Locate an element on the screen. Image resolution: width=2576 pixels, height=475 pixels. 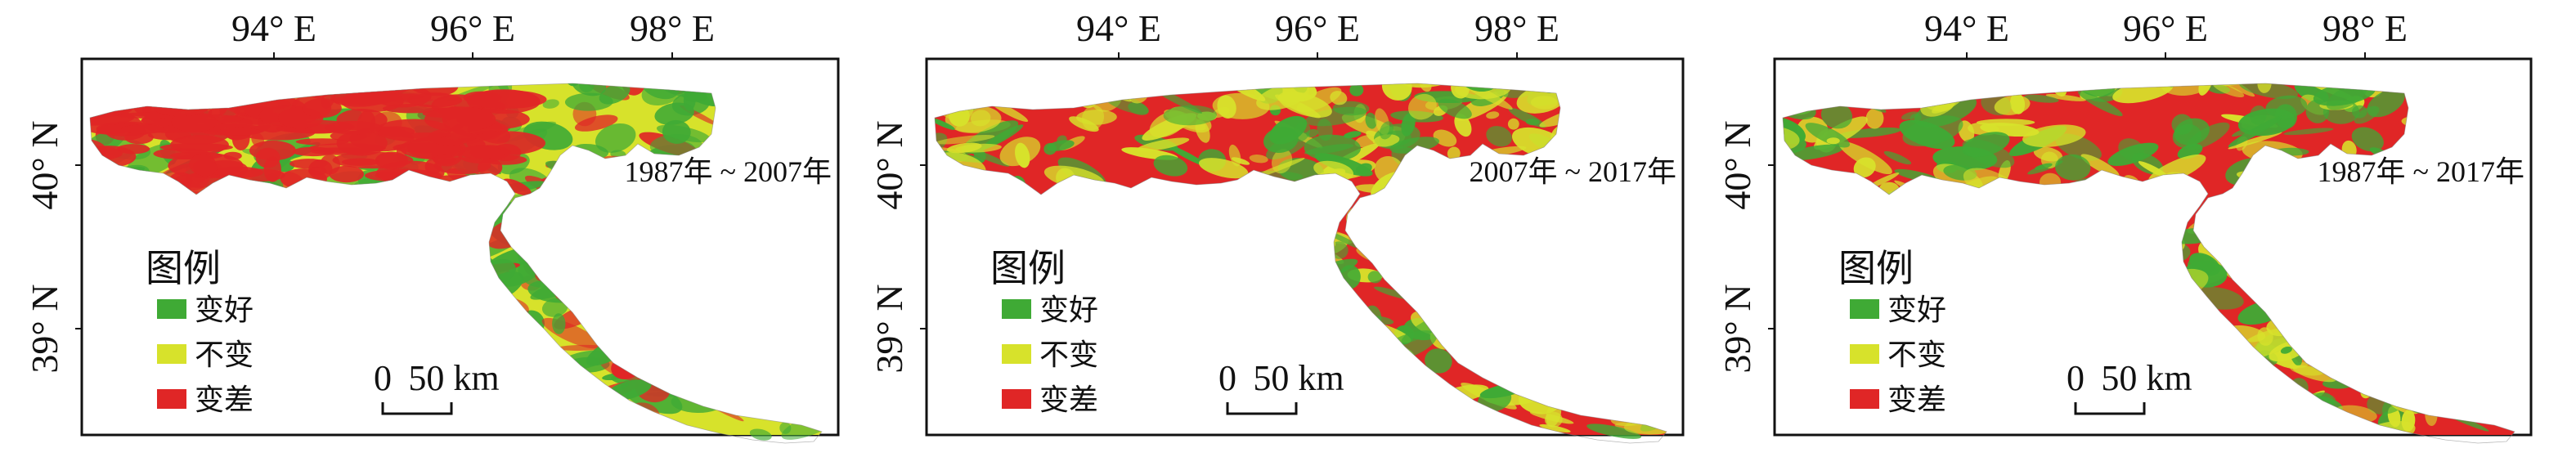
period-label: 1987年 ~ 2007年 is located at coordinates (729, 171).